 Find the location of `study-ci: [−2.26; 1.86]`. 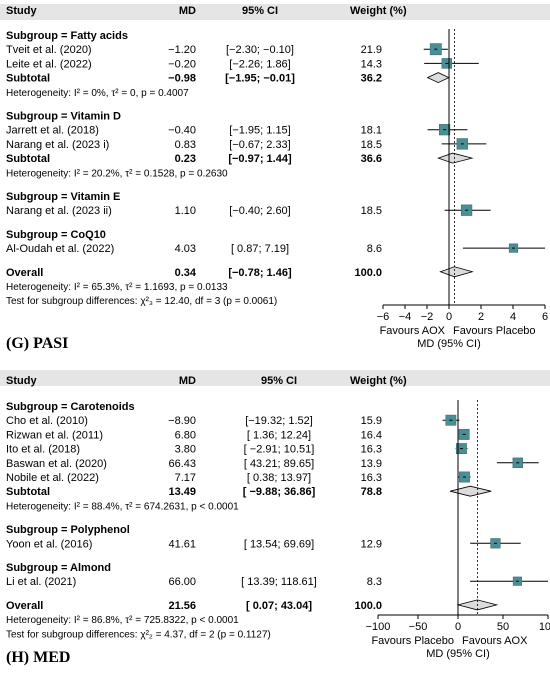

study-ci: [−2.26; 1.86] is located at coordinates (259, 64).